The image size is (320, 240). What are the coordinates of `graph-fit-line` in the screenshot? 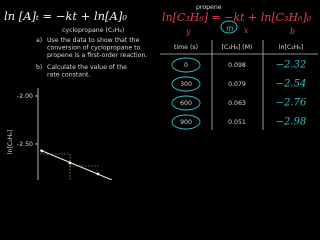 It's located at (76, 164).